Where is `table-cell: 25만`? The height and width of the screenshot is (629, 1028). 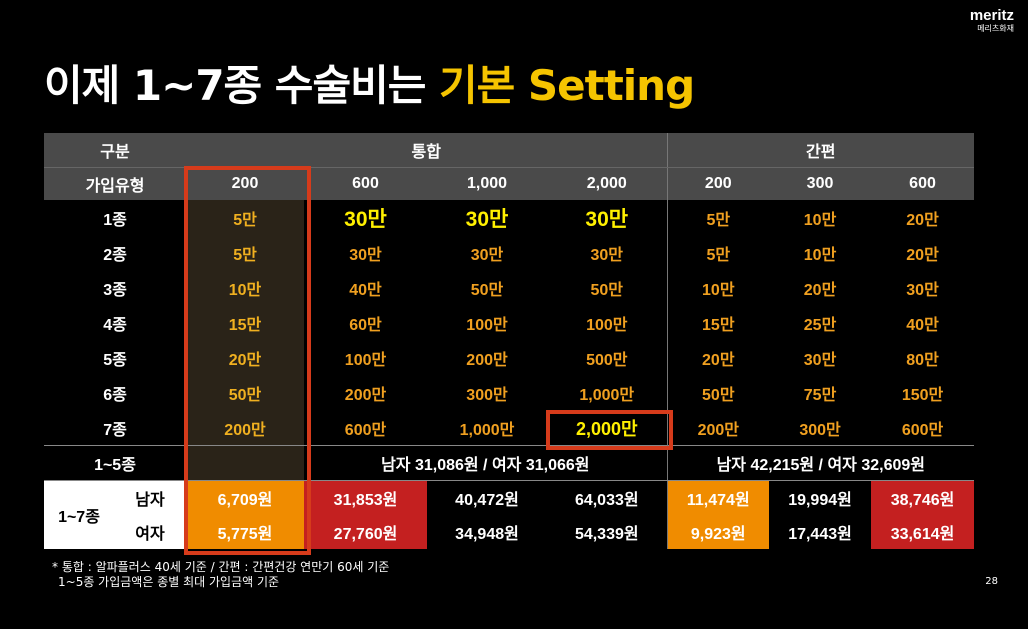
table-cell: 25만 is located at coordinates (820, 325).